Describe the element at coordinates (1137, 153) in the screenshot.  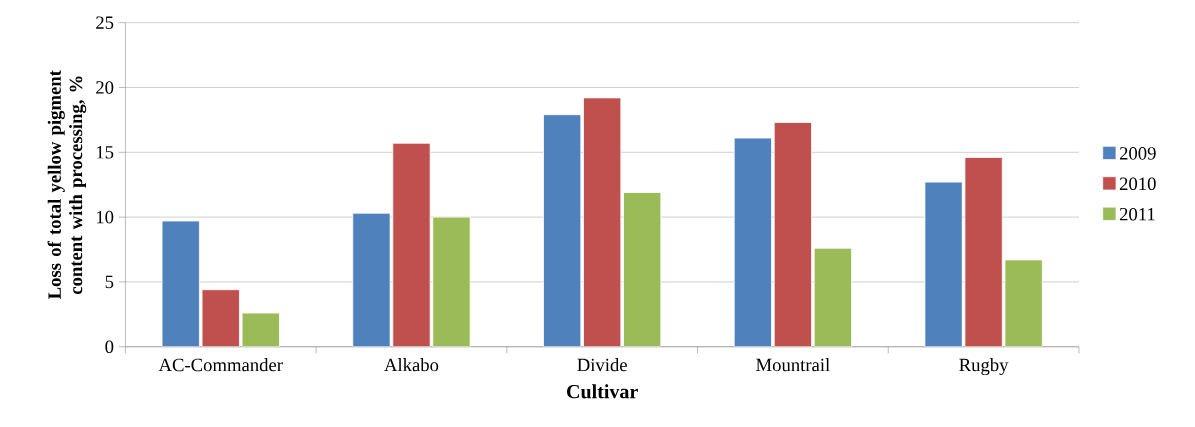
I see `legend-label: 2009` at that location.